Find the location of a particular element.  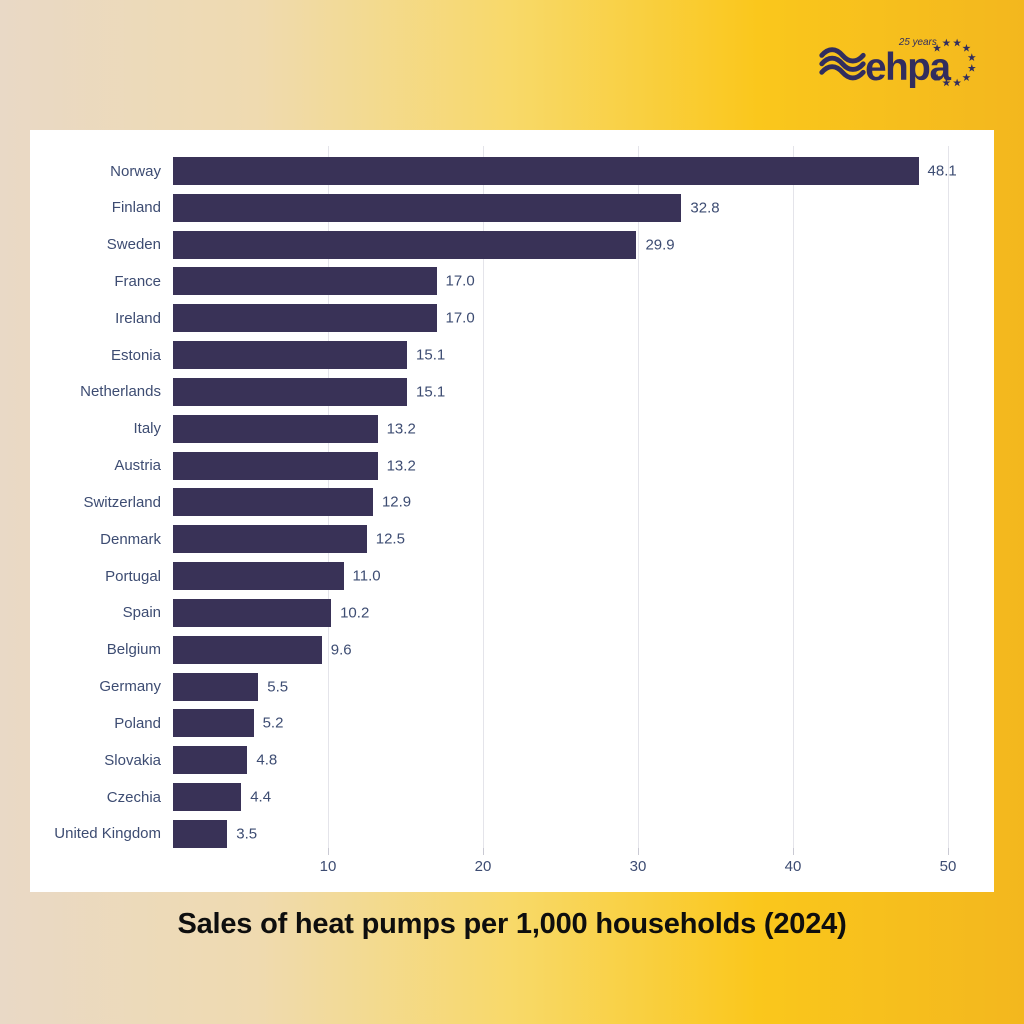

country-label: Germany is located at coordinates (130, 687).